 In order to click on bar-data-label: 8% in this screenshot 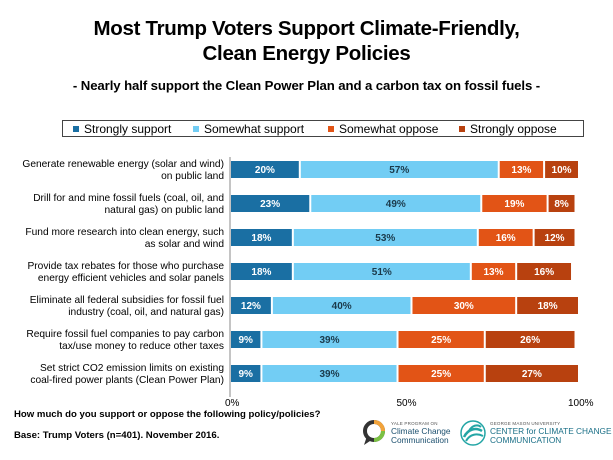, I will do `click(561, 204)`.